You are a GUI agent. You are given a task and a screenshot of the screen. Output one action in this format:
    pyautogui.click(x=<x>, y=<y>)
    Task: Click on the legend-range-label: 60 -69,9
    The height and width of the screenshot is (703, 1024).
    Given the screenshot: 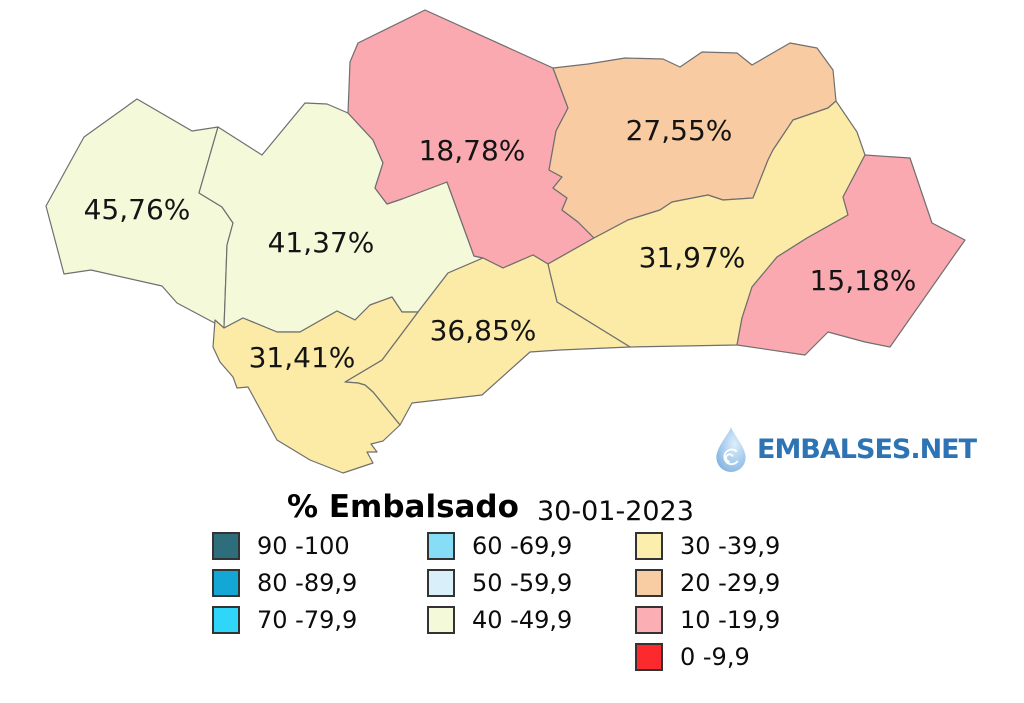 What is the action you would take?
    pyautogui.click(x=522, y=546)
    